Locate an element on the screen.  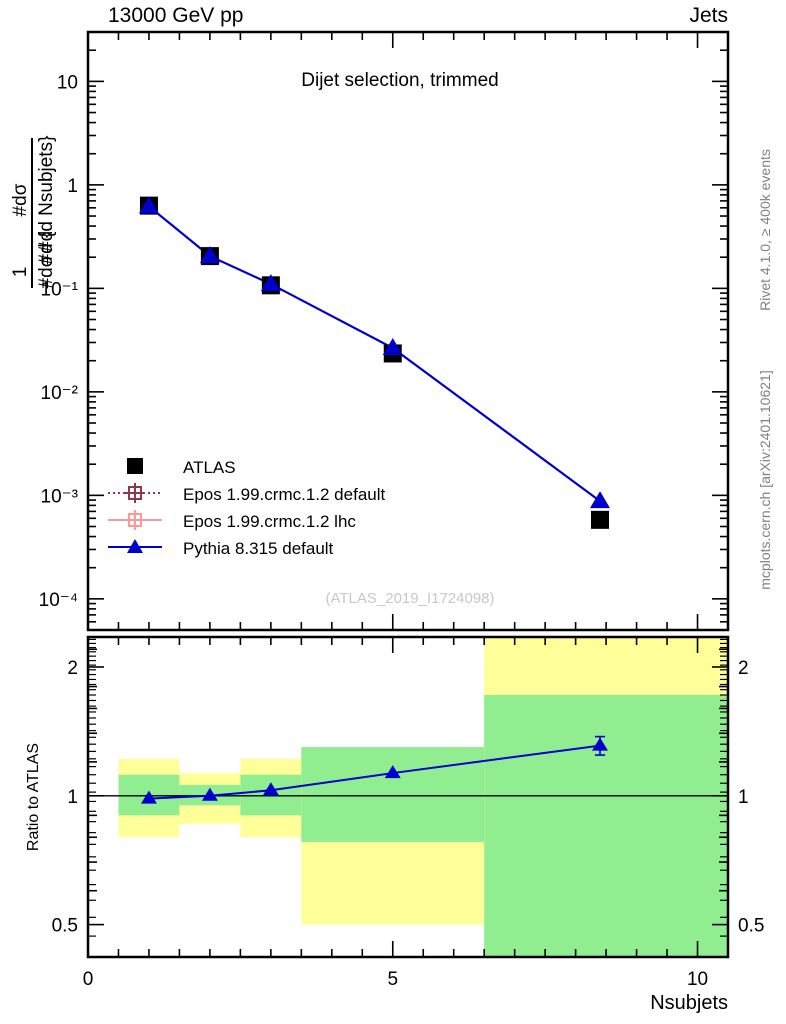
legend-entry: Epos 1.99.crmc.1.2 default is located at coordinates (247, 493).